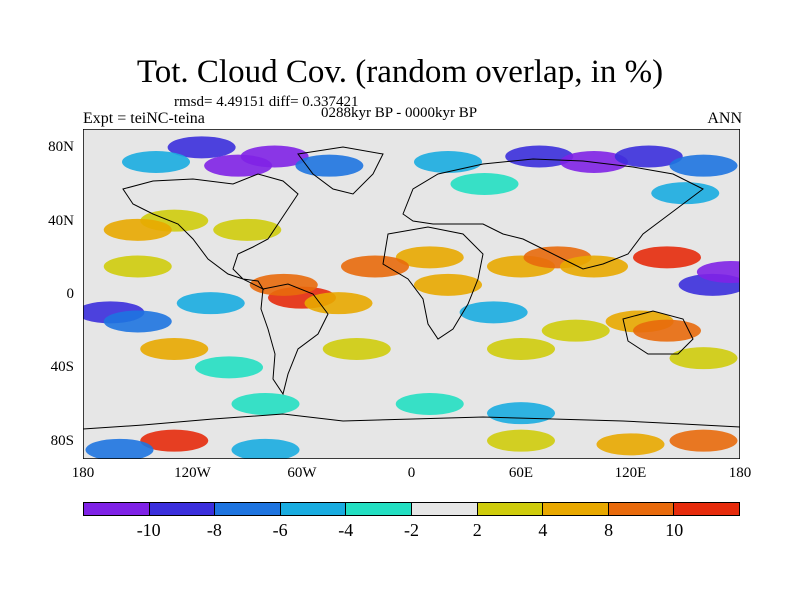  I want to click on coast-south-america, so click(294, 339).